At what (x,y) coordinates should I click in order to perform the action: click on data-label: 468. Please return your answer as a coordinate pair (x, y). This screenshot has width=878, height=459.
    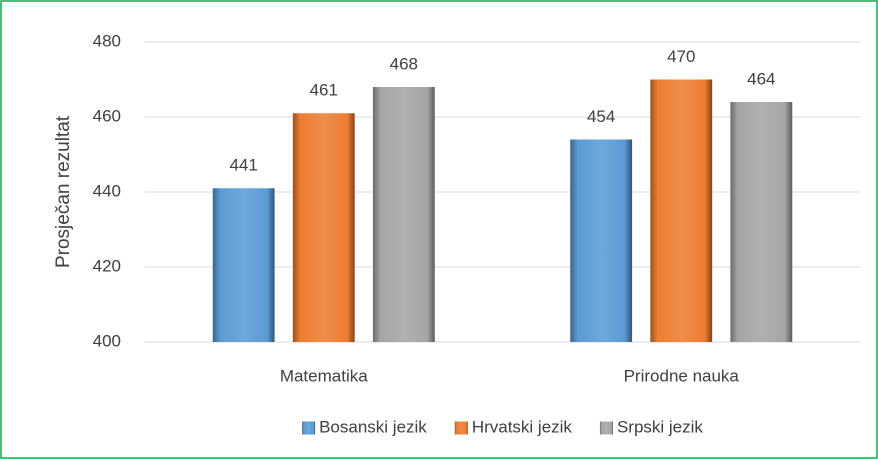
    Looking at the image, I should click on (404, 63).